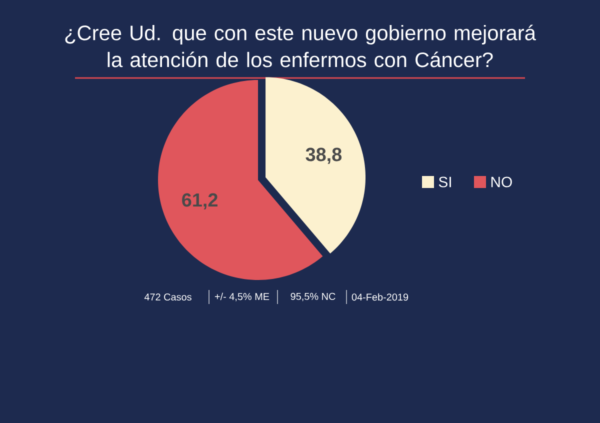 The image size is (600, 423). I want to click on data-label: 38,8, so click(324, 156).